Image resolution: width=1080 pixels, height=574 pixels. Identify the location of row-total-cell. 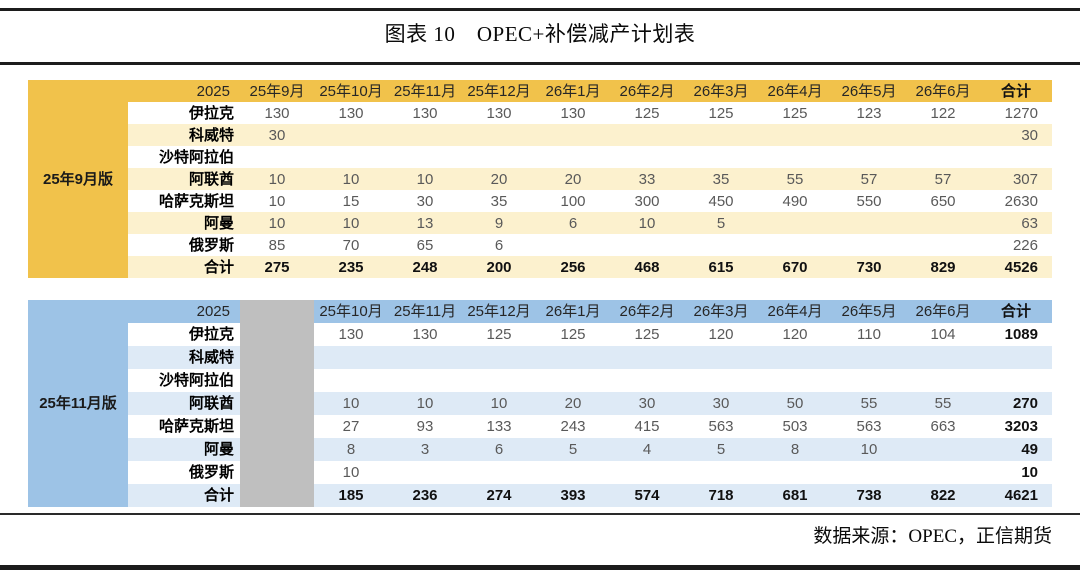
(1016, 357).